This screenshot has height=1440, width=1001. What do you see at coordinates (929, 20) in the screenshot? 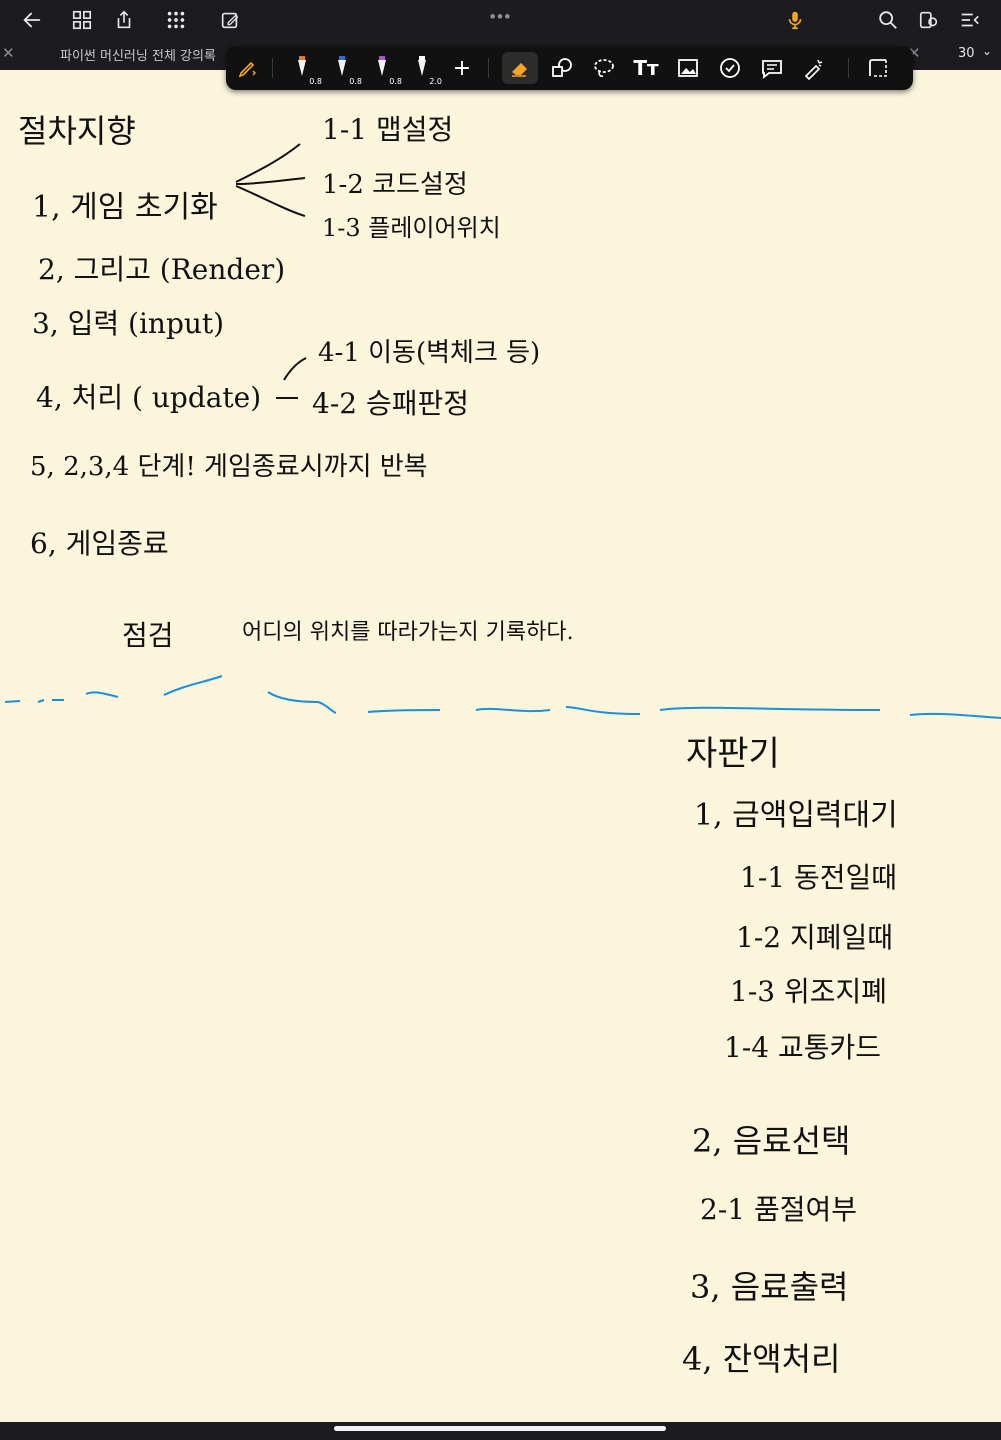
I see `settings-icon` at bounding box center [929, 20].